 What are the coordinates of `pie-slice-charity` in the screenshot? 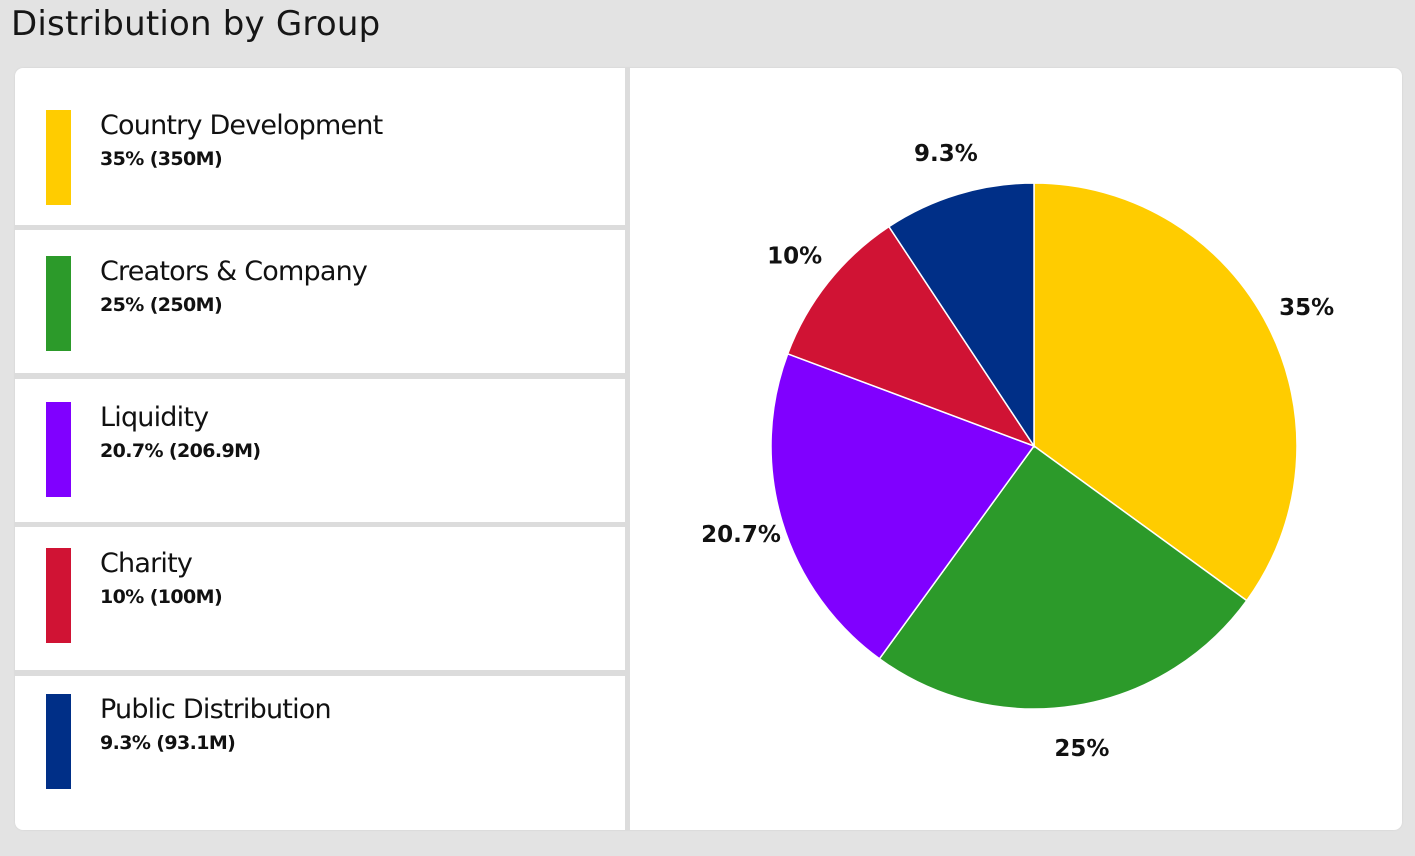 It's located at (911, 336).